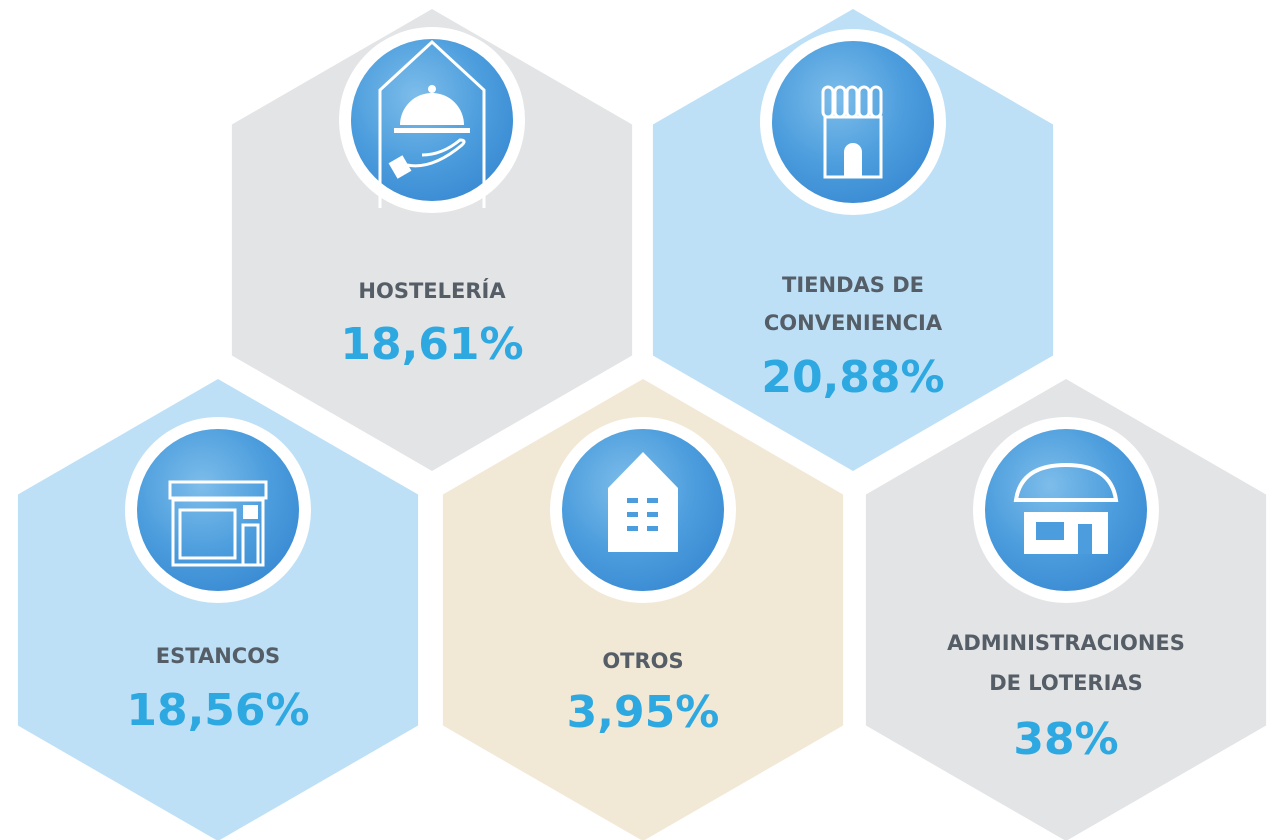 The width and height of the screenshot is (1271, 840). What do you see at coordinates (250, 512) in the screenshot?
I see `icon-sign` at bounding box center [250, 512].